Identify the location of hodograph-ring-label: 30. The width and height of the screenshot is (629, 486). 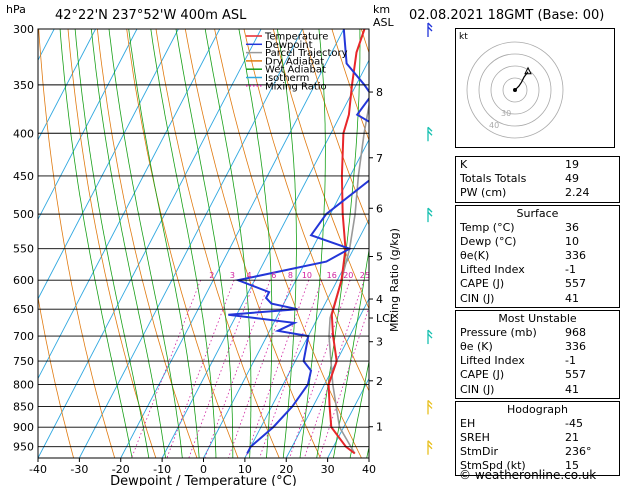
(506, 113).